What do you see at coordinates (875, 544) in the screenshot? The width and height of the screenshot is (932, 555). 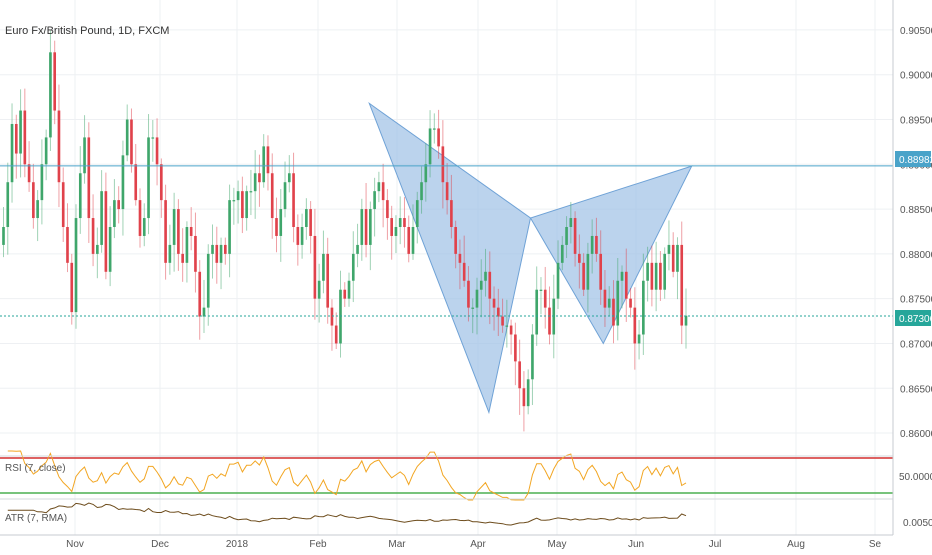 I see `time-tick-label: Se` at bounding box center [875, 544].